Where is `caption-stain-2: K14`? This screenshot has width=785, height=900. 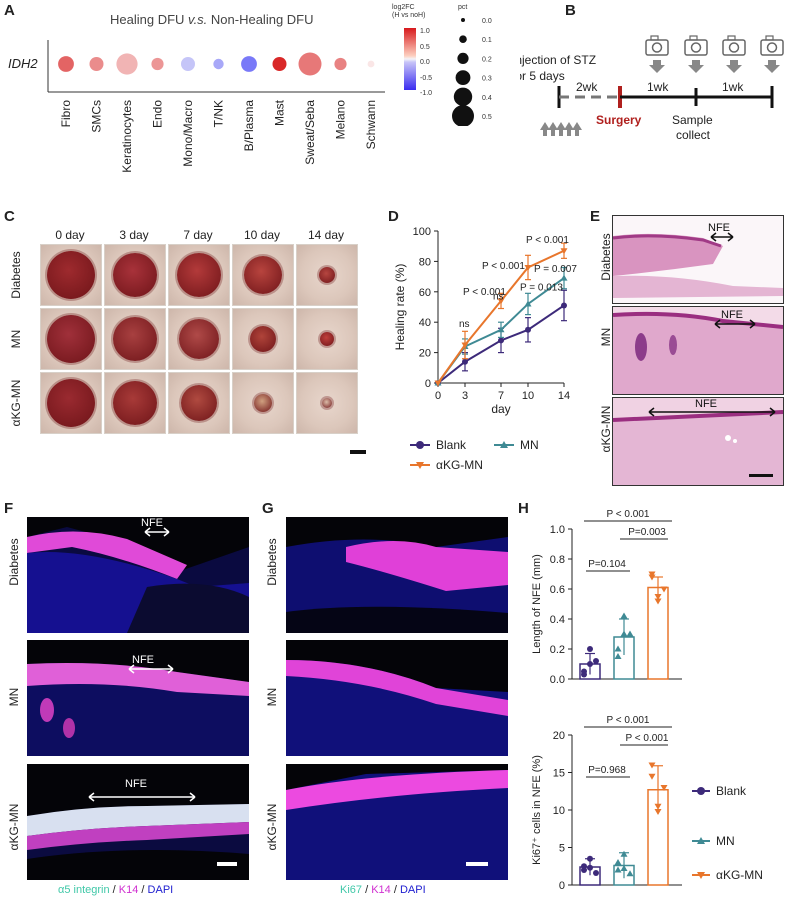
caption-stain-2: K14 is located at coordinates (381, 890).